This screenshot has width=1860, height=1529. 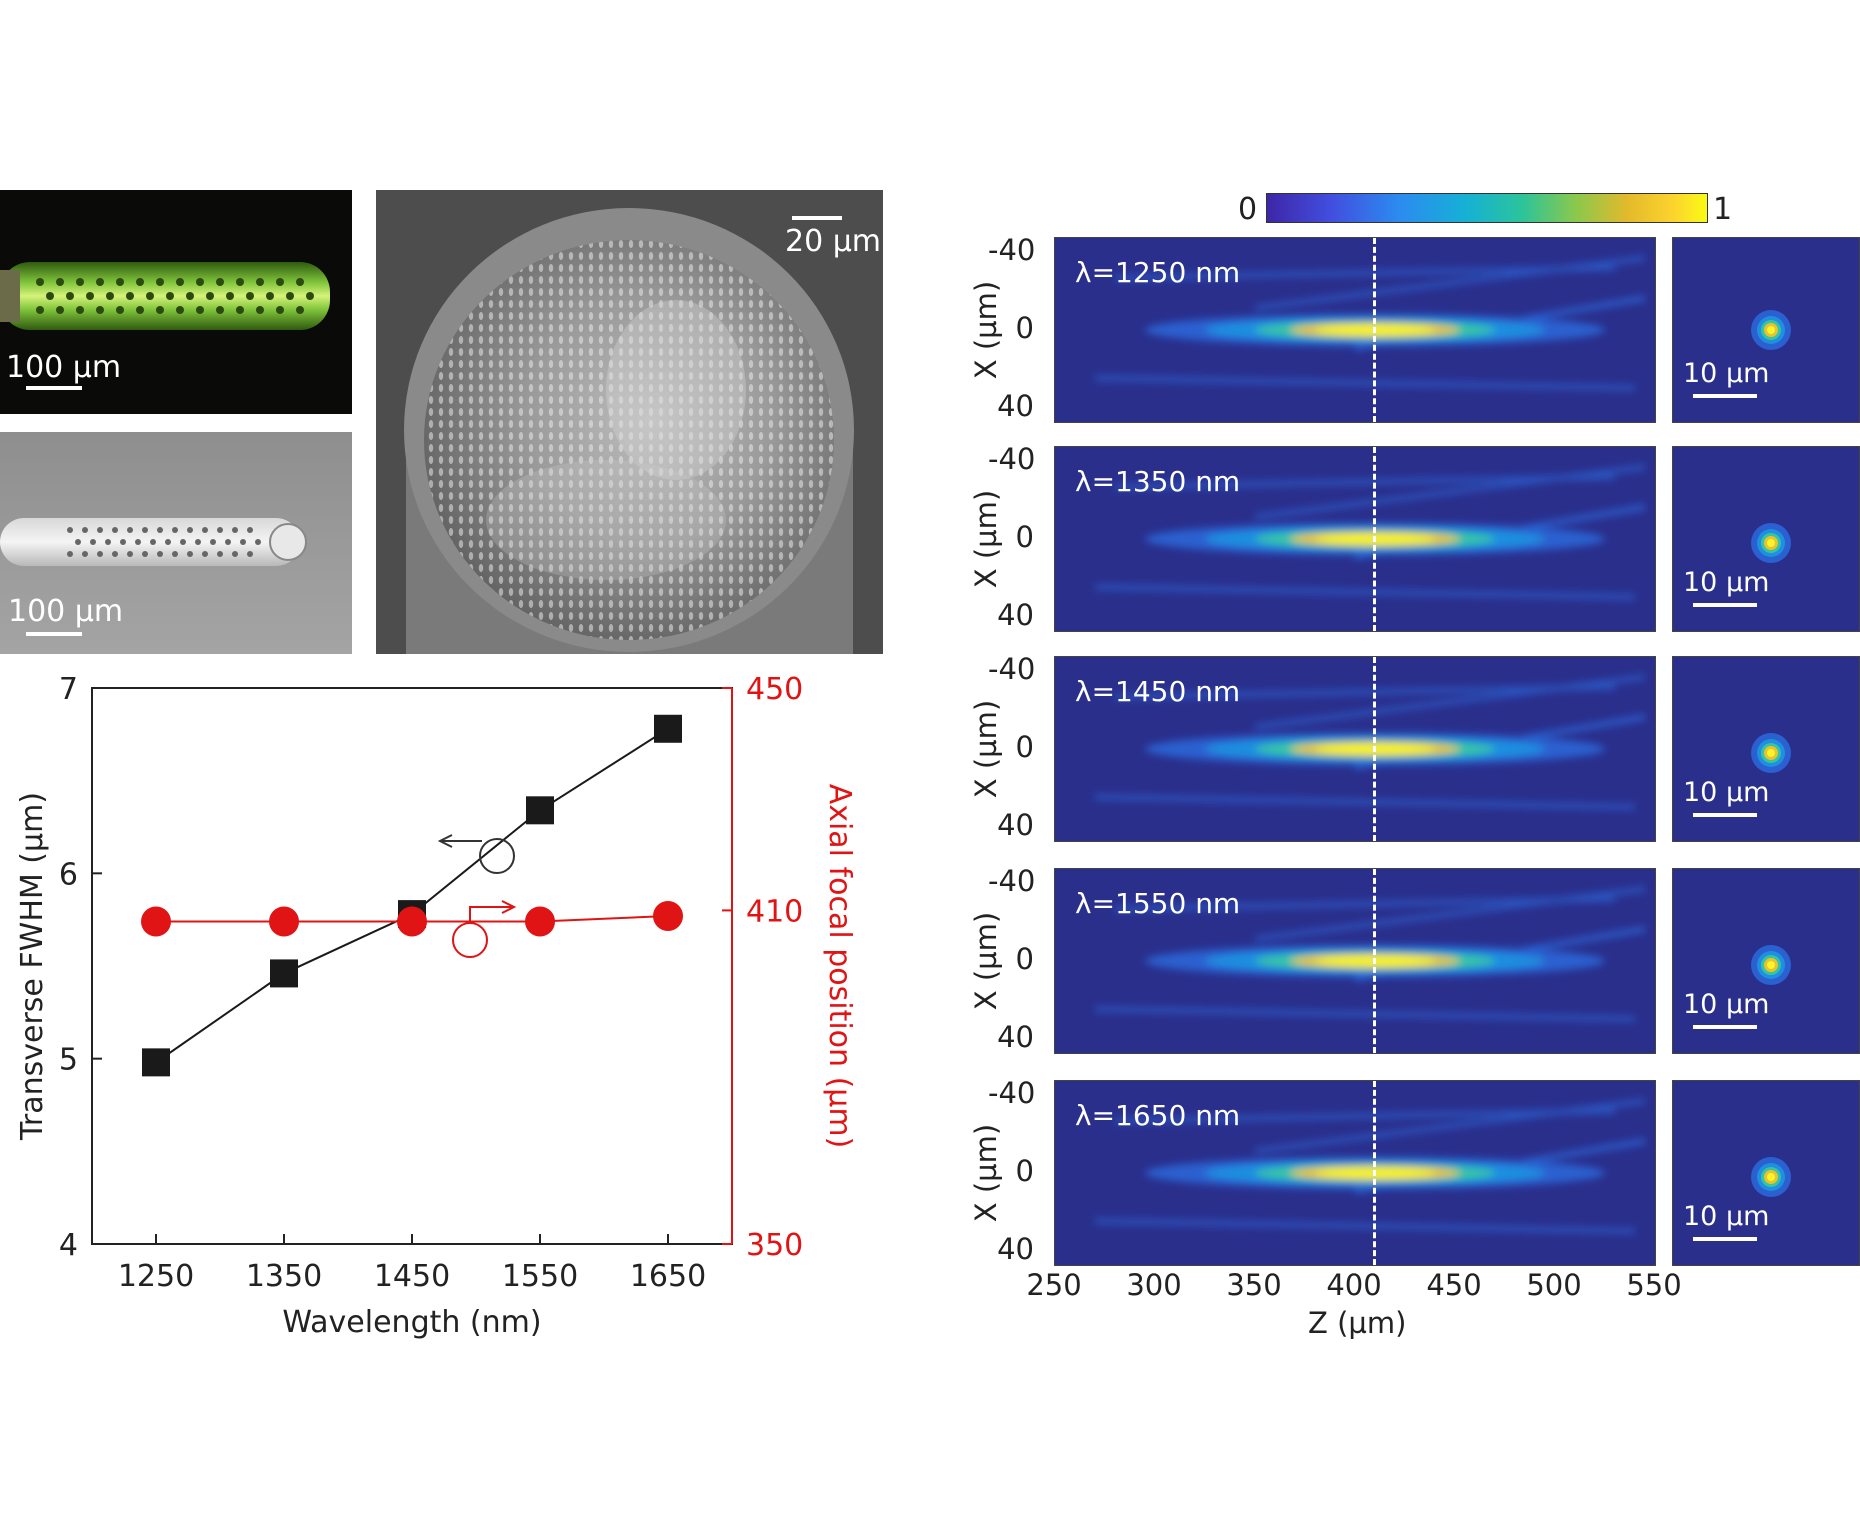 I want to click on colorbar, so click(x=1487, y=208).